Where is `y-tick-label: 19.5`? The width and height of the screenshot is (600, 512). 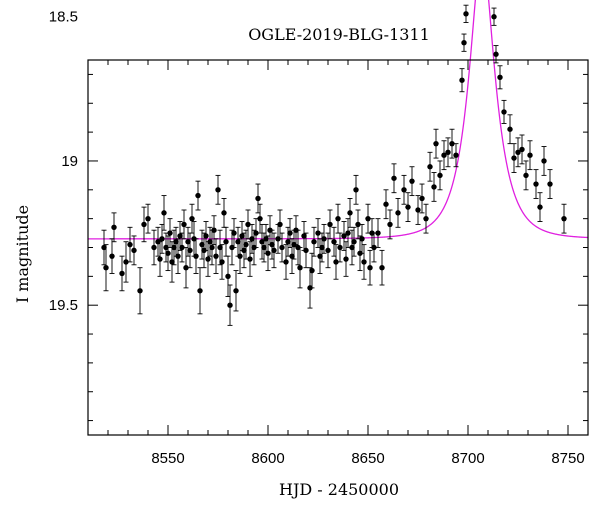
y-tick-label: 19.5 is located at coordinates (63, 305).